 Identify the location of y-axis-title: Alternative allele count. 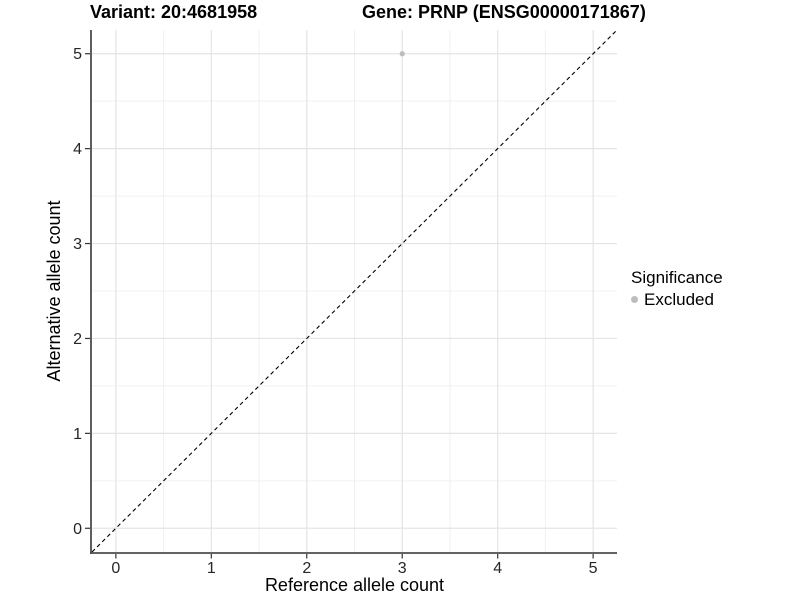
(54, 291).